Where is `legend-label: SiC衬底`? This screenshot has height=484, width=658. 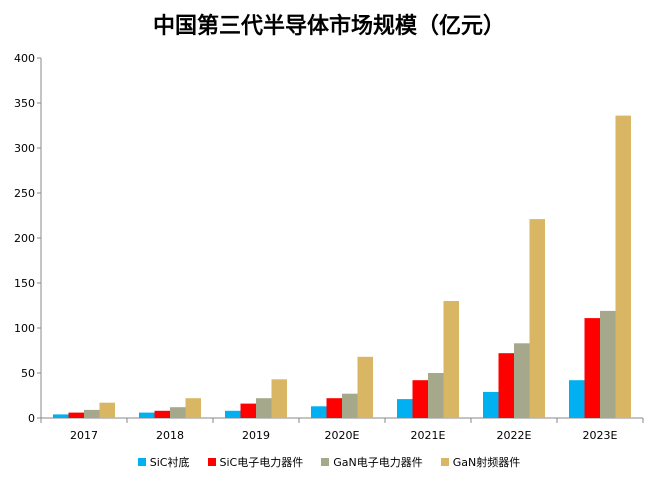 legend-label: SiC衬底 is located at coordinates (169, 462).